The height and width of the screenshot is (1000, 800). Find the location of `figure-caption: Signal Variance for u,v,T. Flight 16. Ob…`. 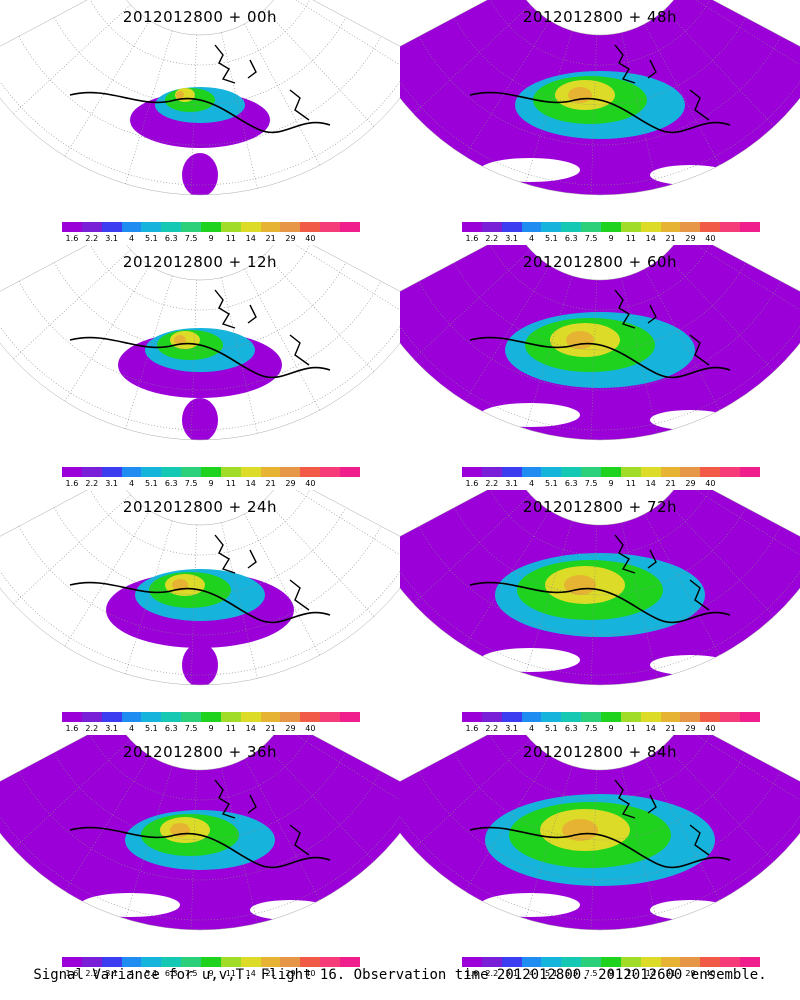

figure-caption: Signal Variance for u,v,T. Flight 16. Ob… is located at coordinates (400, 975).